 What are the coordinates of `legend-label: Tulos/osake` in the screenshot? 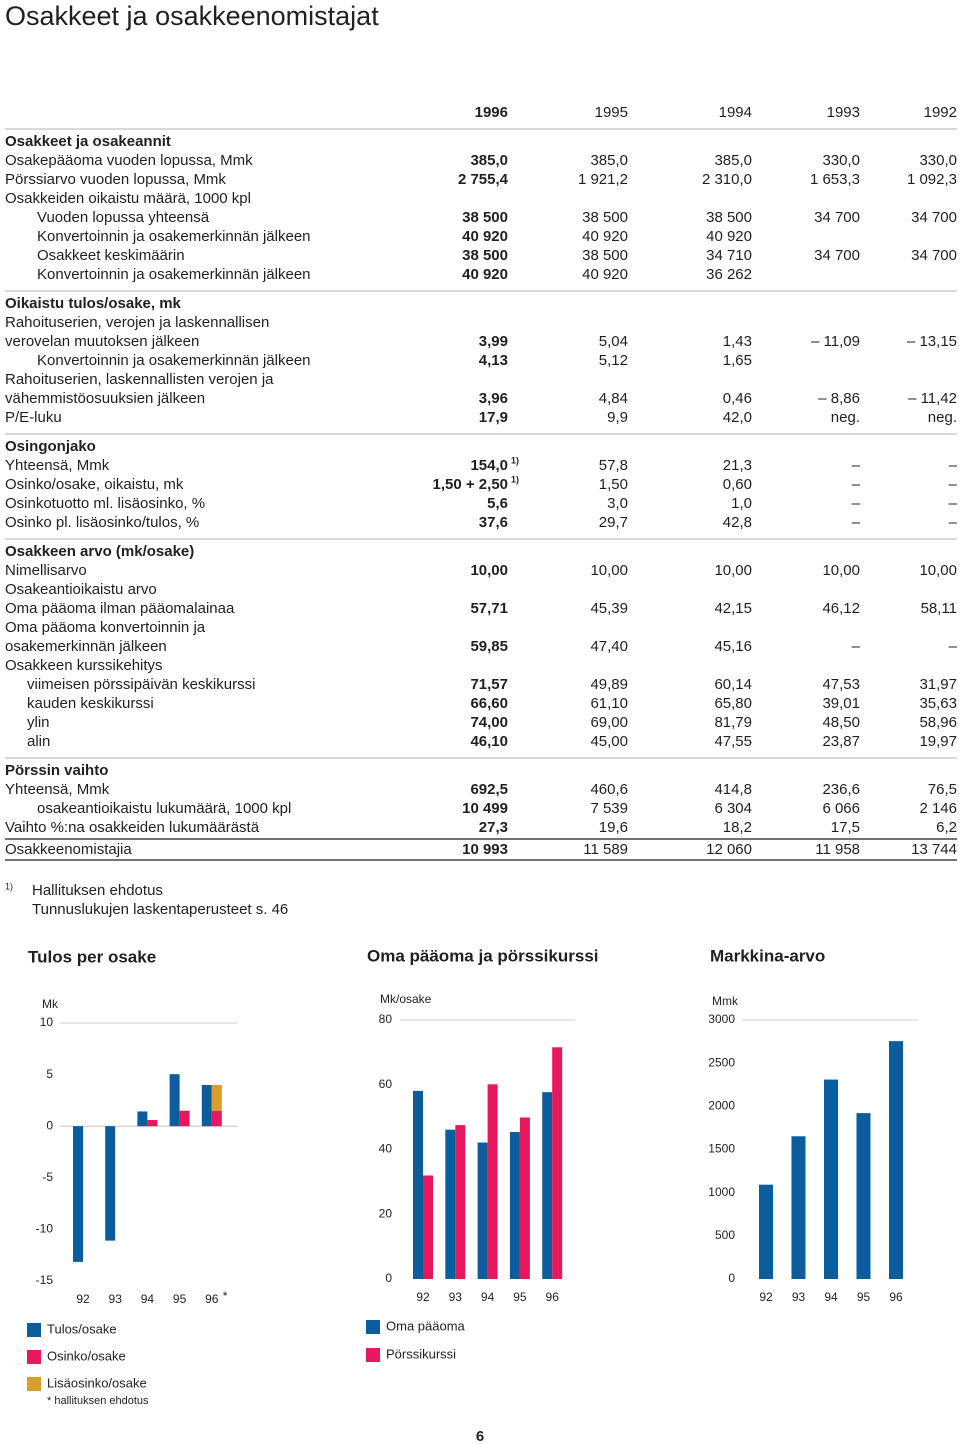 It's located at (82, 1328).